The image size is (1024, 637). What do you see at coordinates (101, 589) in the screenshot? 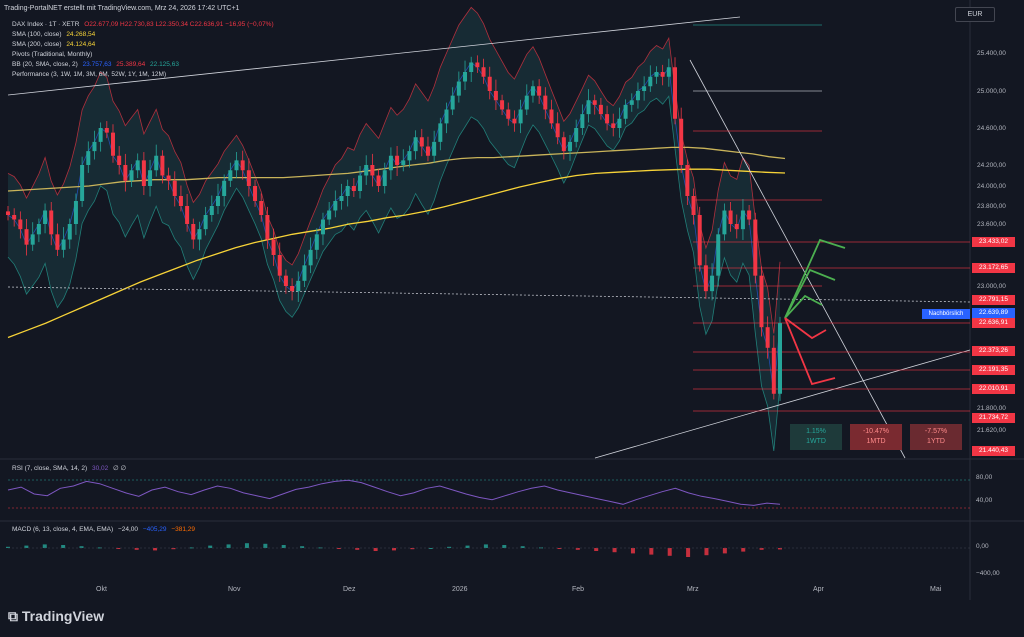
I see `month-okt: Okt` at bounding box center [101, 589].